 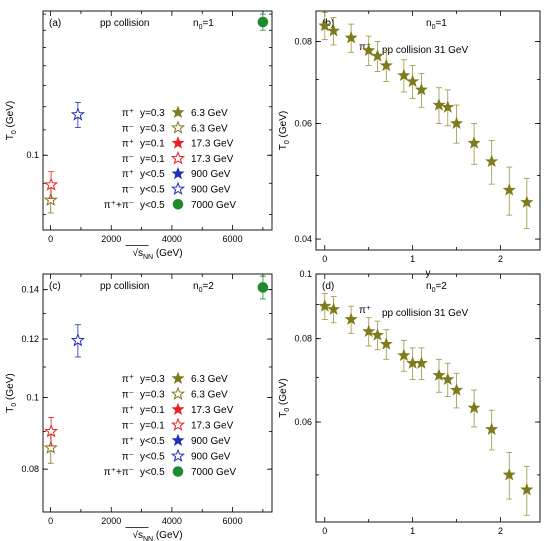 What do you see at coordinates (55, 23) in the screenshot?
I see `panel-label: (a)` at bounding box center [55, 23].